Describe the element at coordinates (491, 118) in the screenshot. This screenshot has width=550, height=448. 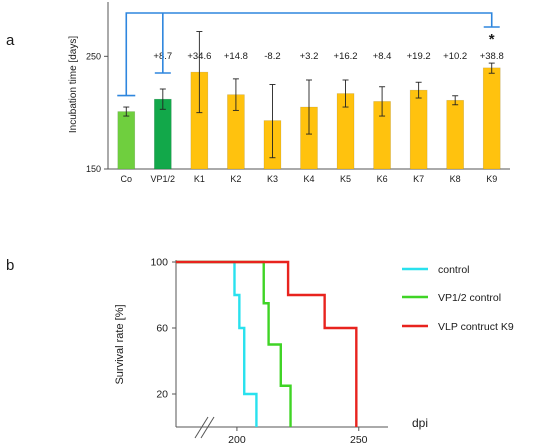
I see `bar-k9` at that location.